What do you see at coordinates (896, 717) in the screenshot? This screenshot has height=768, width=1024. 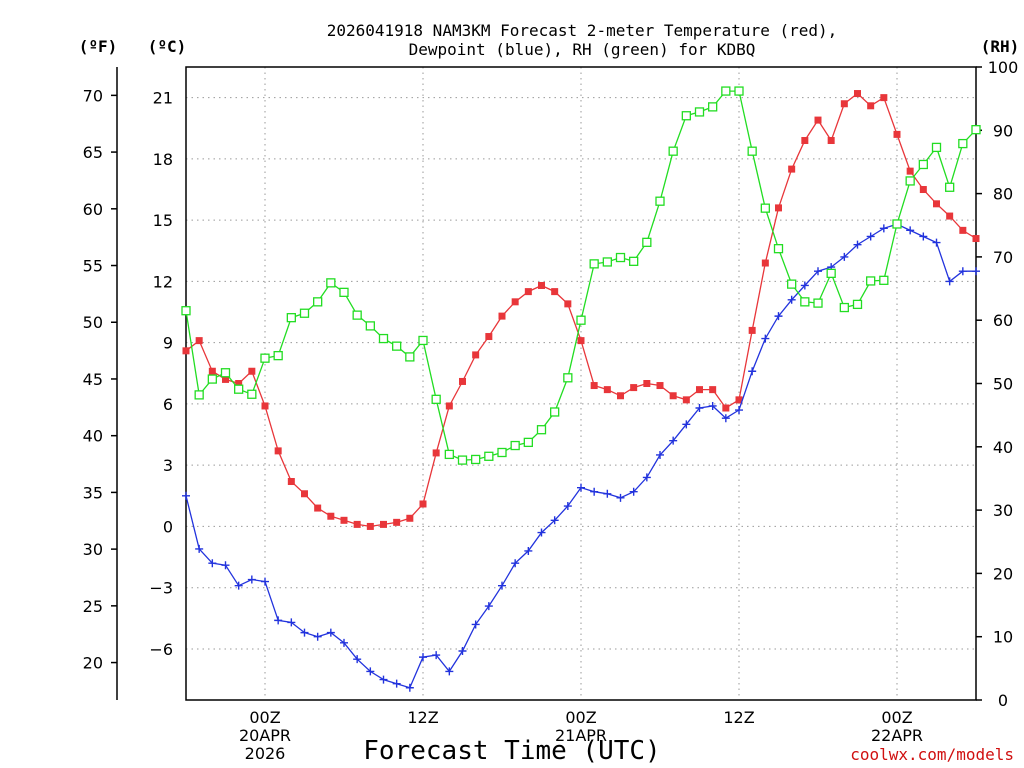 I see `time-tick-label: 00Z` at bounding box center [896, 717].